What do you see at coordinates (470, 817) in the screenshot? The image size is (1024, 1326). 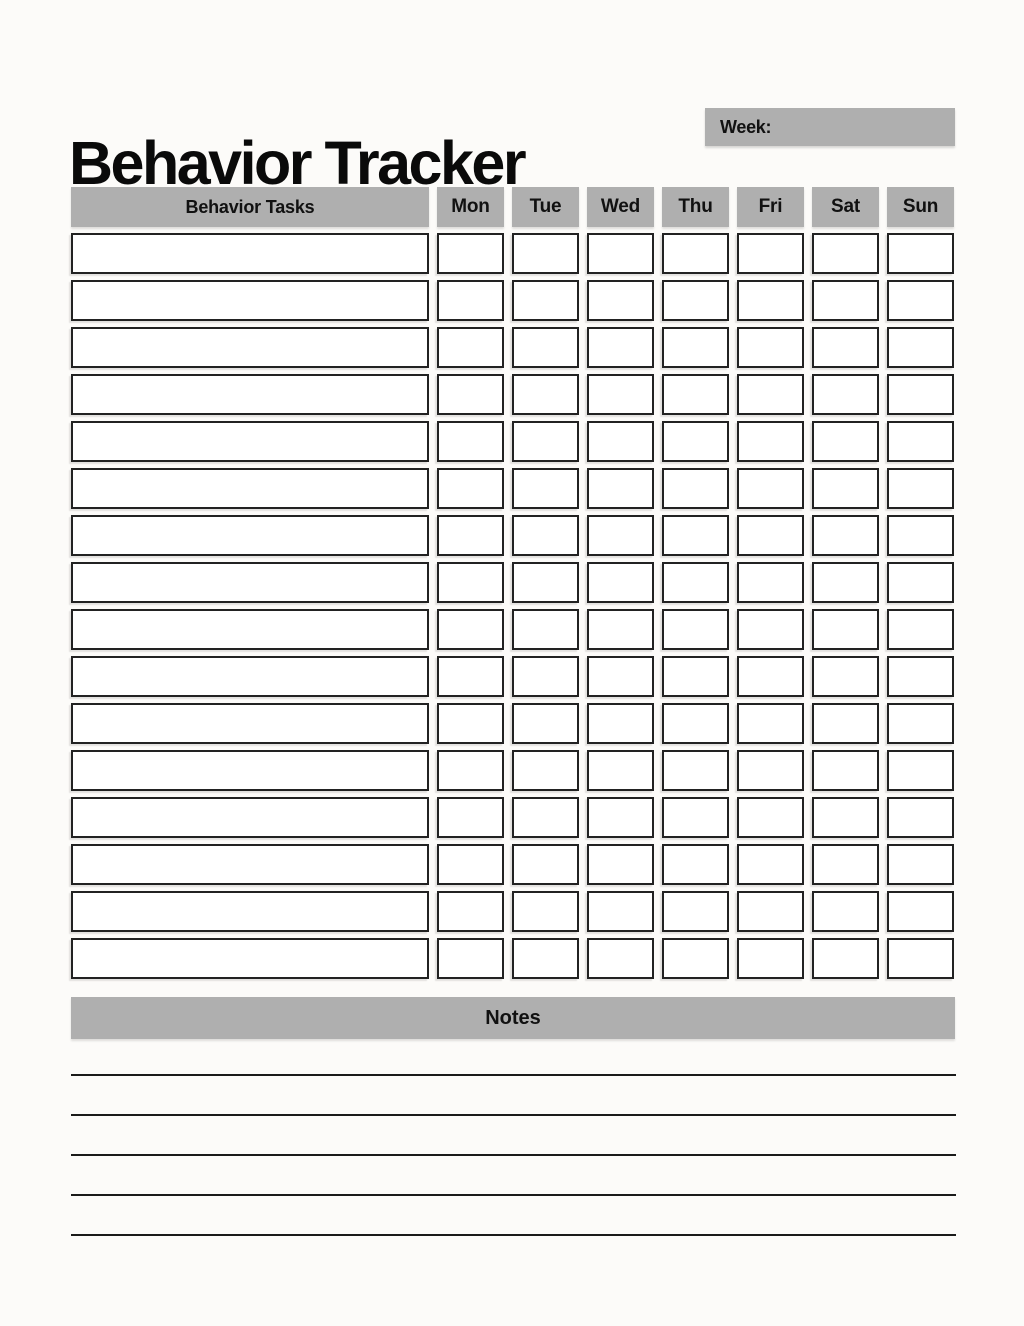 I see `day-cell-mon-row13` at bounding box center [470, 817].